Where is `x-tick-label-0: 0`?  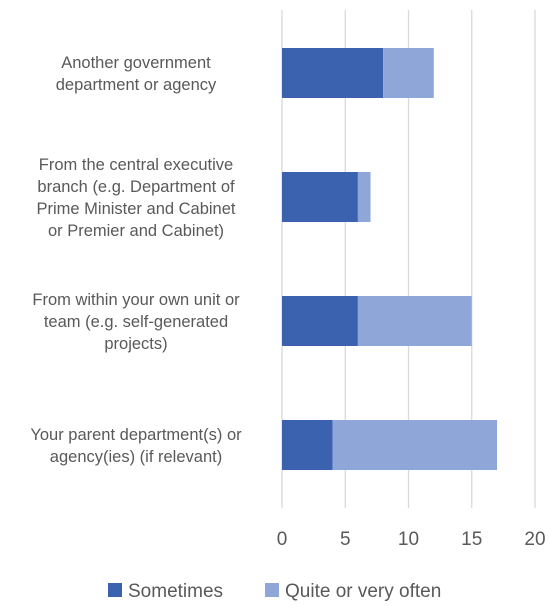 x-tick-label-0: 0 is located at coordinates (282, 539).